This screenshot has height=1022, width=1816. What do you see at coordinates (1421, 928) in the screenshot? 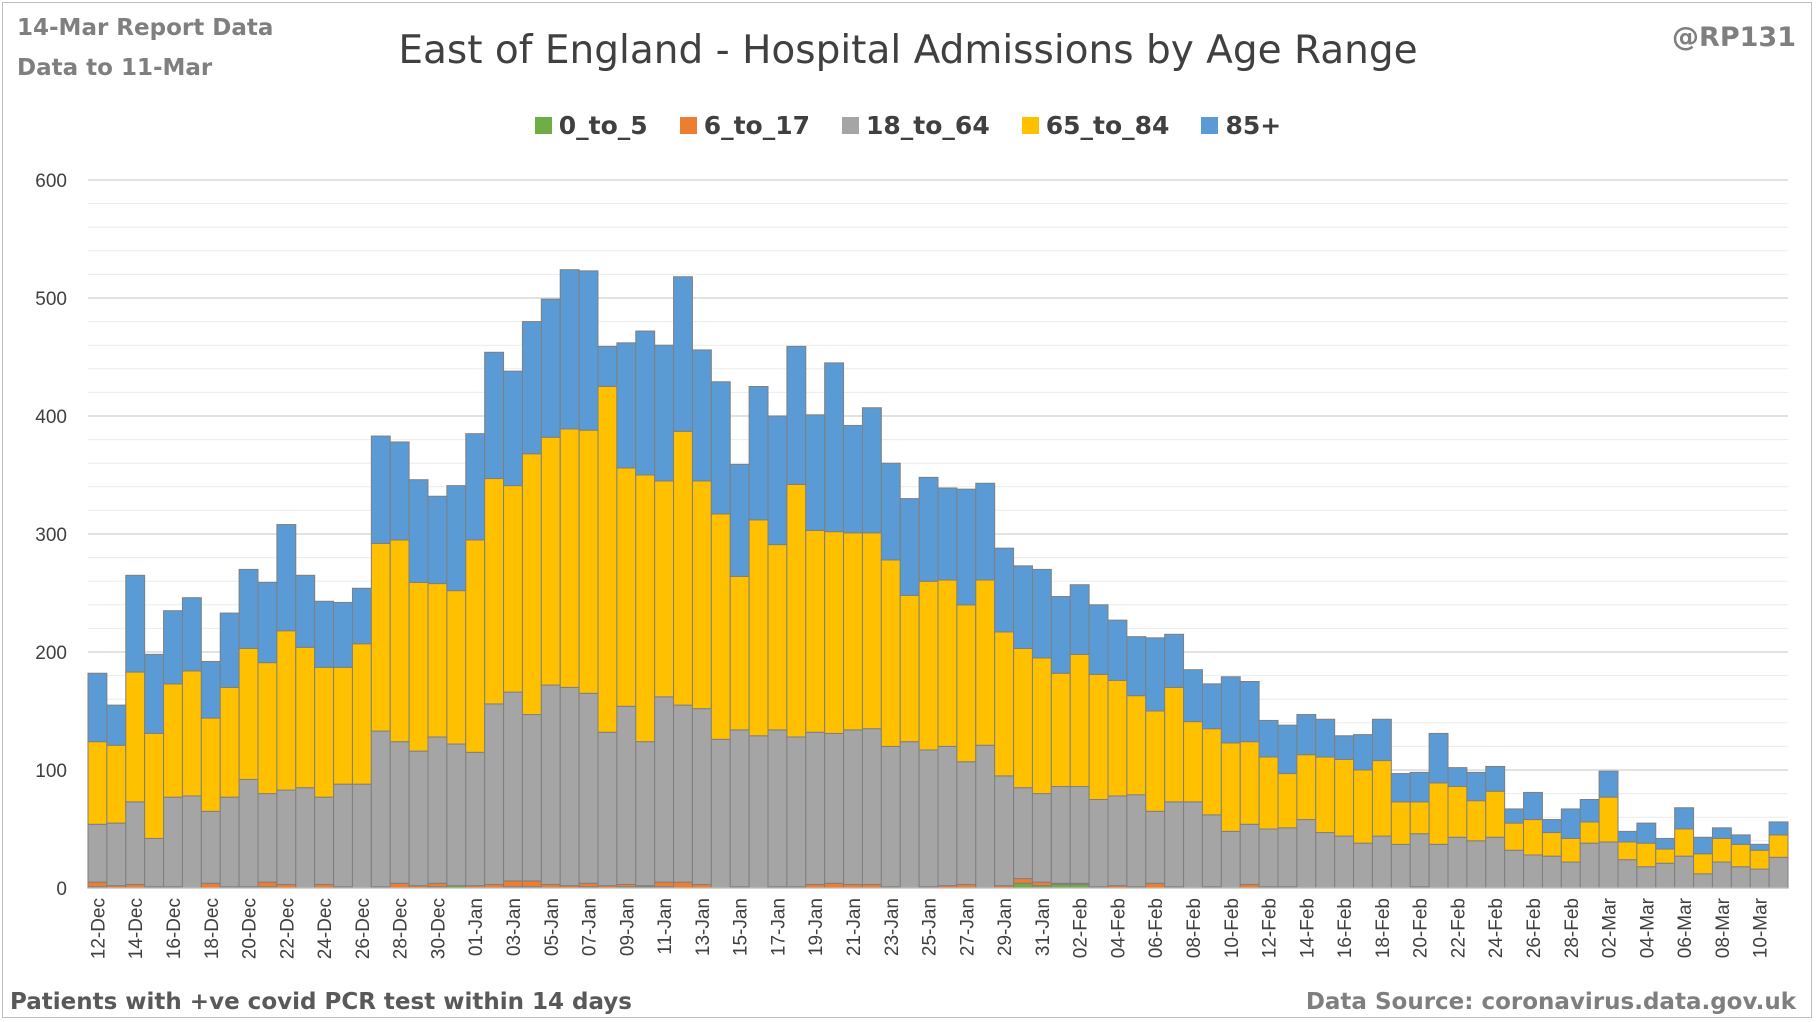
I see `x-tick-label: 20-Feb` at bounding box center [1421, 928].